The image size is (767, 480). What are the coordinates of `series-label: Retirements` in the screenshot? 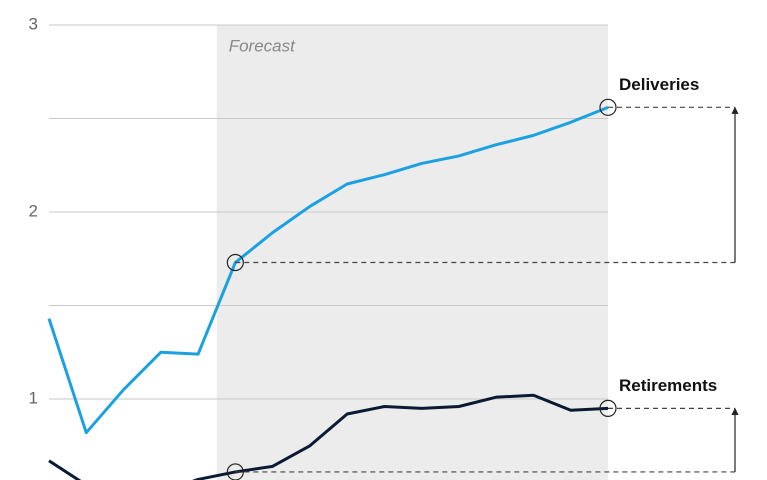 It's located at (668, 385).